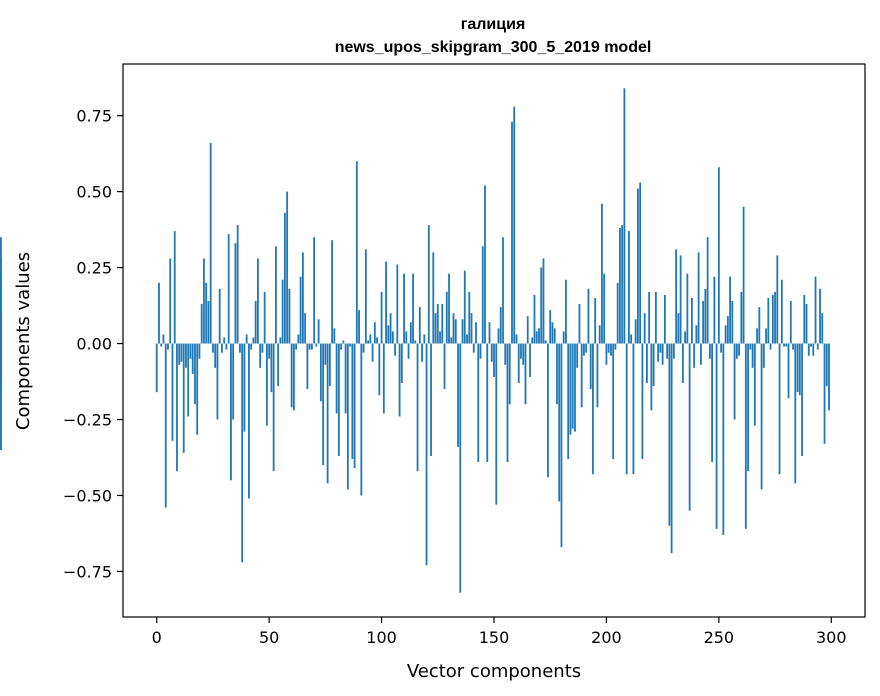 The height and width of the screenshot is (696, 880). What do you see at coordinates (831, 637) in the screenshot?
I see `x-tick-label: 300` at bounding box center [831, 637].